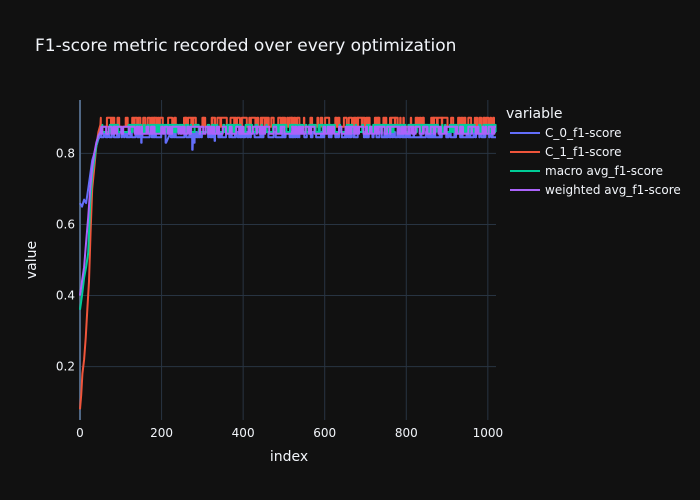  What do you see at coordinates (161, 433) in the screenshot?
I see `x-tick-label: 200` at bounding box center [161, 433].